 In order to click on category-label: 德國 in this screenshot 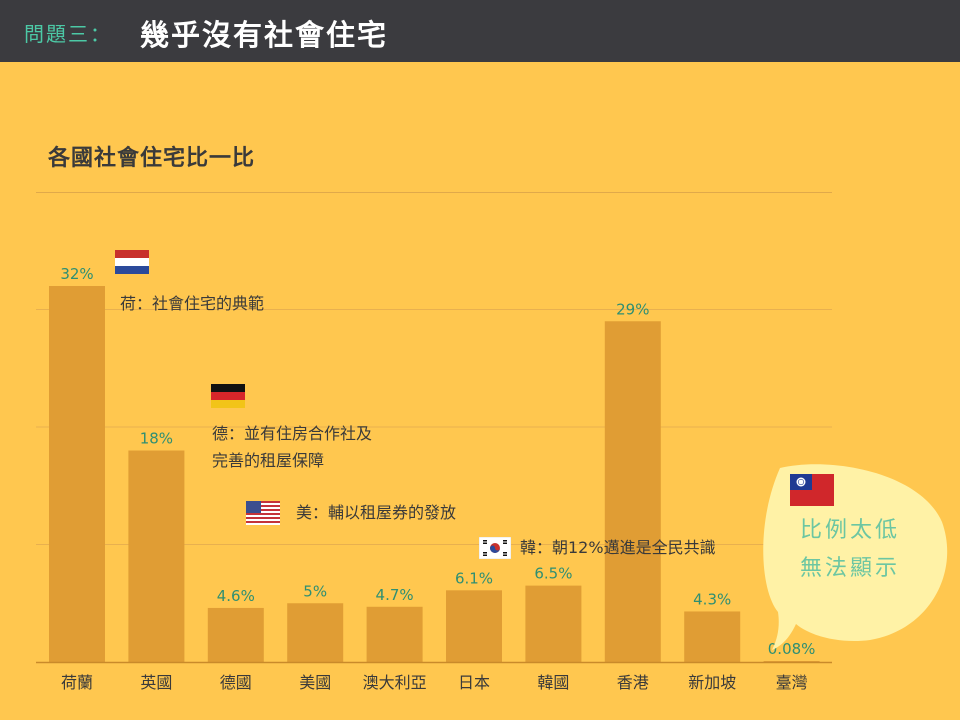, I will do `click(236, 682)`.